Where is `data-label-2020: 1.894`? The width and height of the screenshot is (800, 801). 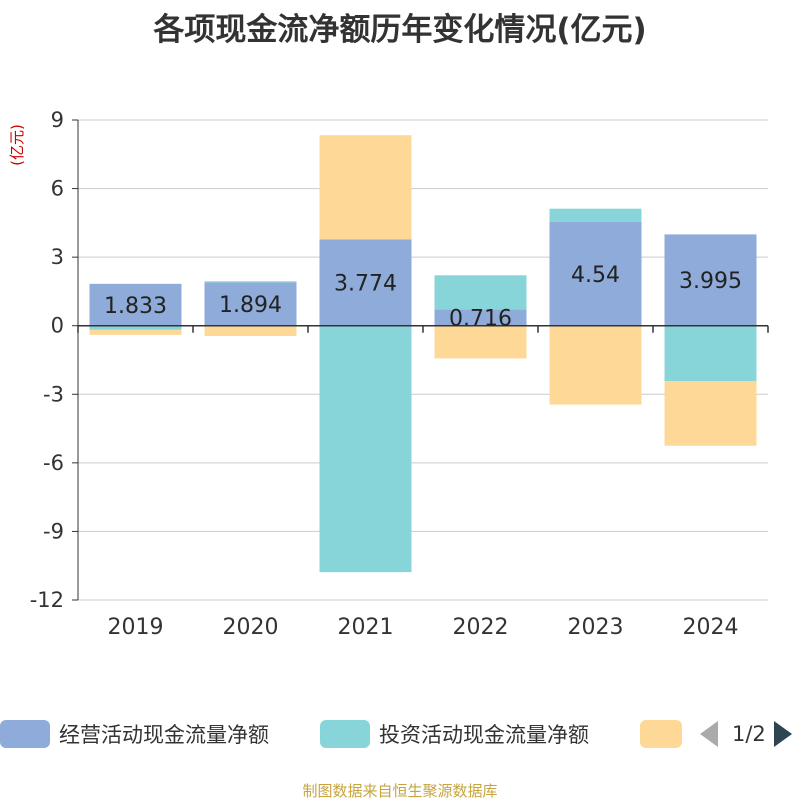
data-label-2020: 1.894 is located at coordinates (250, 305).